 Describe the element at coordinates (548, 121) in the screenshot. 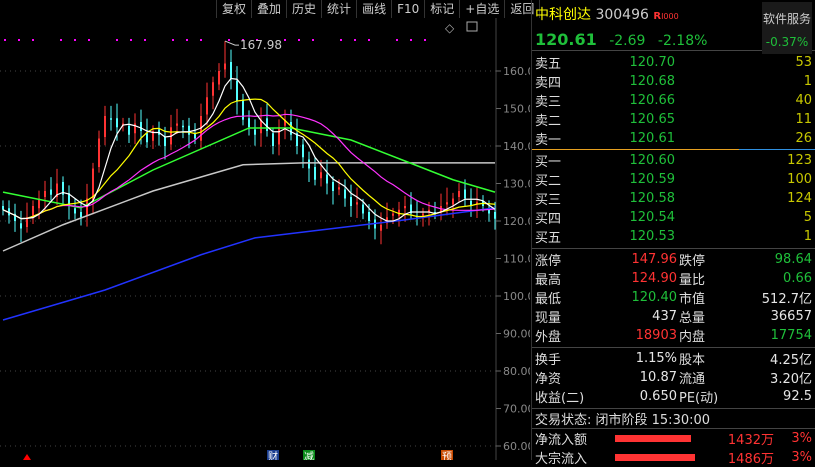

I see `level-label: 卖二` at that location.